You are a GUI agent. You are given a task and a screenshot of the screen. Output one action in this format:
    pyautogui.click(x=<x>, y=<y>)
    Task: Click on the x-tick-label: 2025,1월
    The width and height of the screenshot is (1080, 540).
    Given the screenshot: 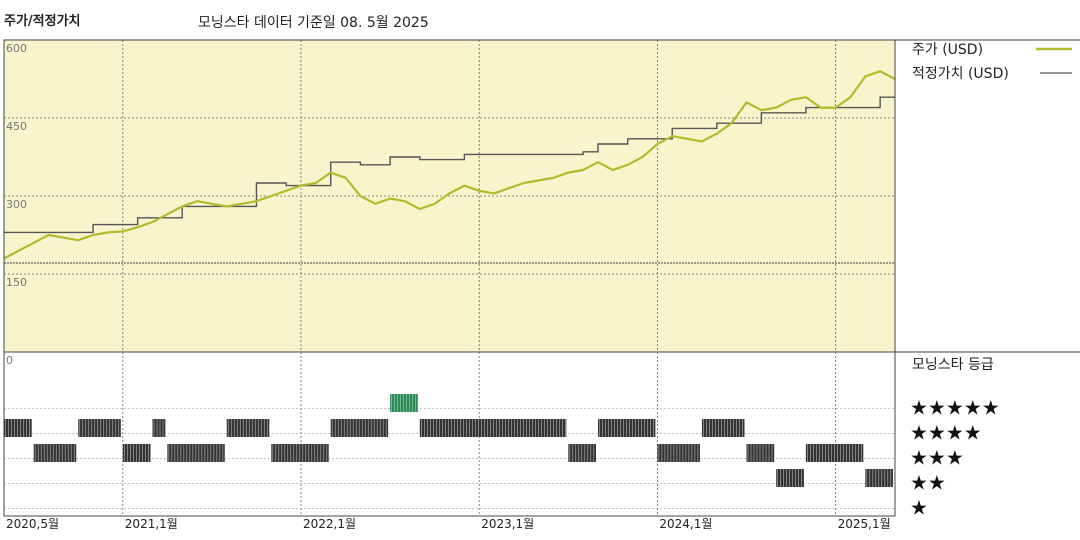 What is the action you would take?
    pyautogui.click(x=864, y=524)
    